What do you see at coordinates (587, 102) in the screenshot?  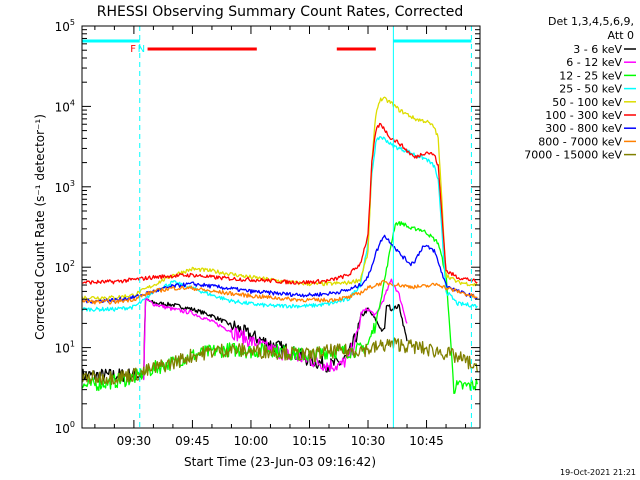 I see `legend-label-5: 50 - 100 keV` at bounding box center [587, 102].